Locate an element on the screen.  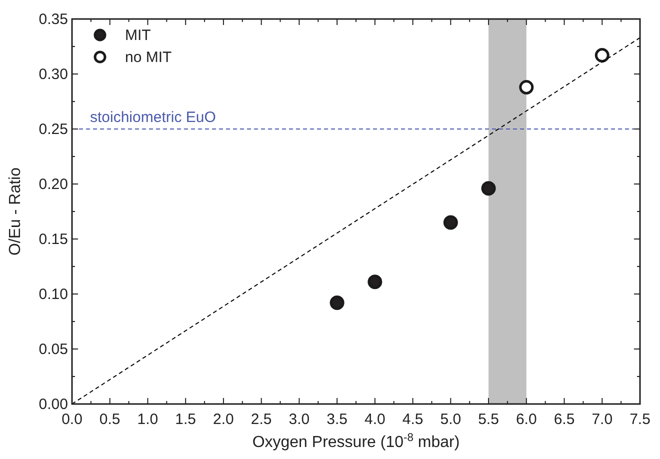
y-tick-label: 0.35 is located at coordinates (53, 19).